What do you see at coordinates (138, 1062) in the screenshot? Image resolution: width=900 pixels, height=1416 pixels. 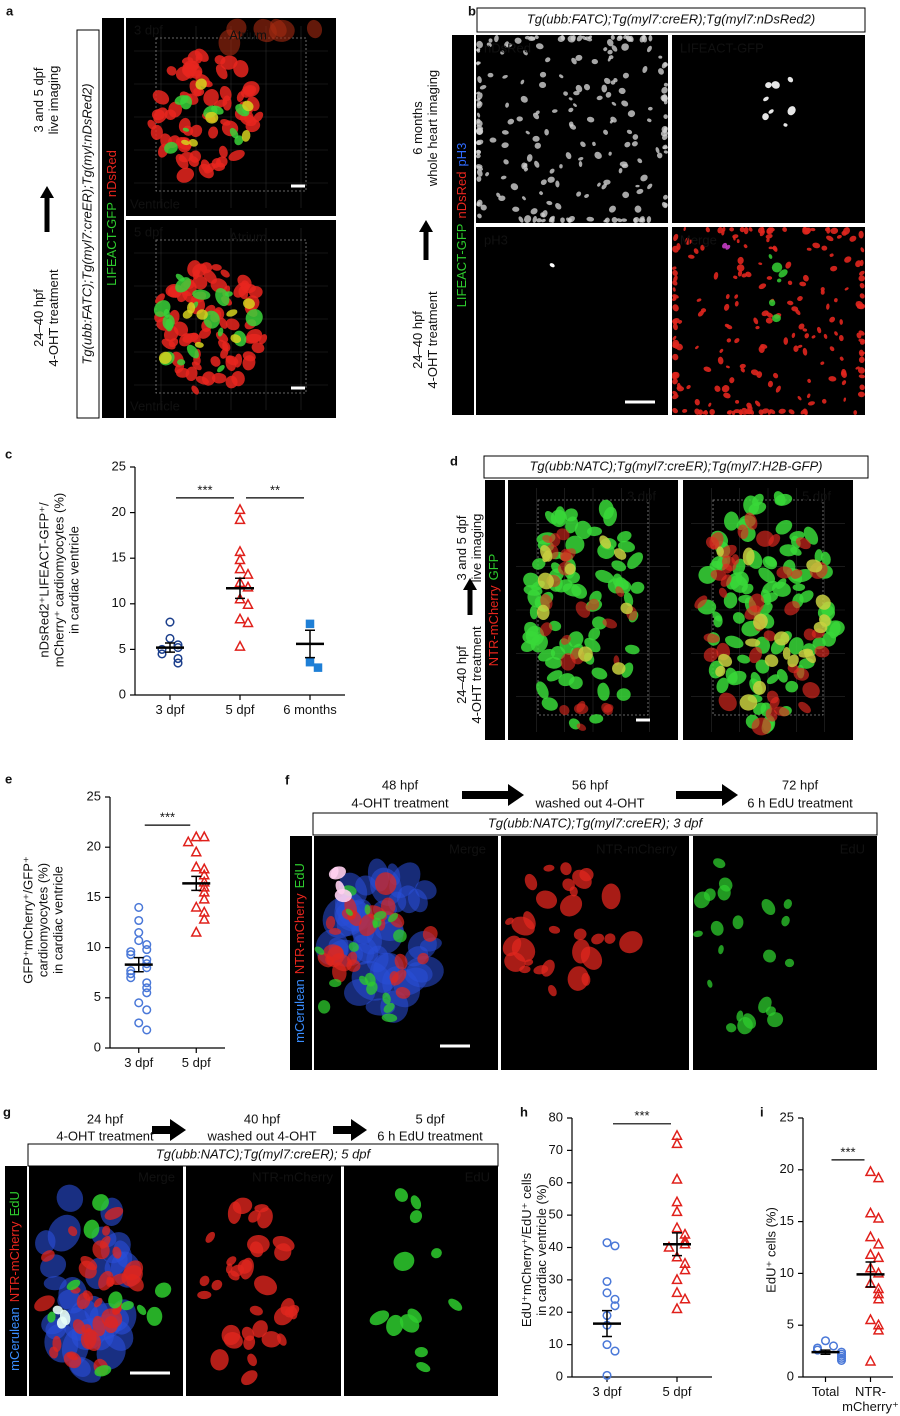 I see `x-tick-label-box: 3 dpf` at bounding box center [138, 1062].